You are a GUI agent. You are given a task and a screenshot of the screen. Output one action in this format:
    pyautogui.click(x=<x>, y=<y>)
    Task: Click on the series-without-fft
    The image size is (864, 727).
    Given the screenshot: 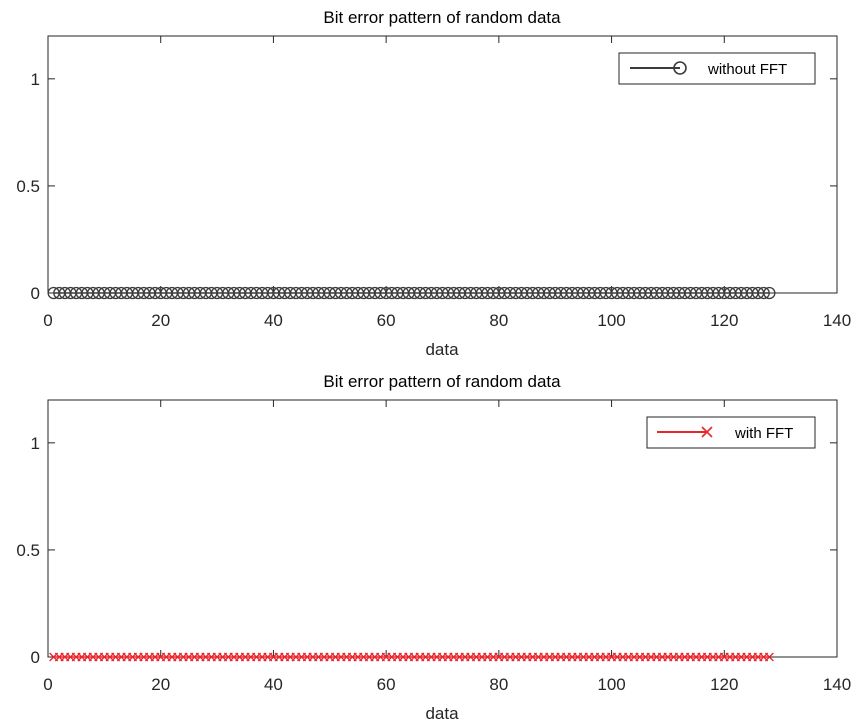 What is the action you would take?
    pyautogui.click(x=411, y=293)
    